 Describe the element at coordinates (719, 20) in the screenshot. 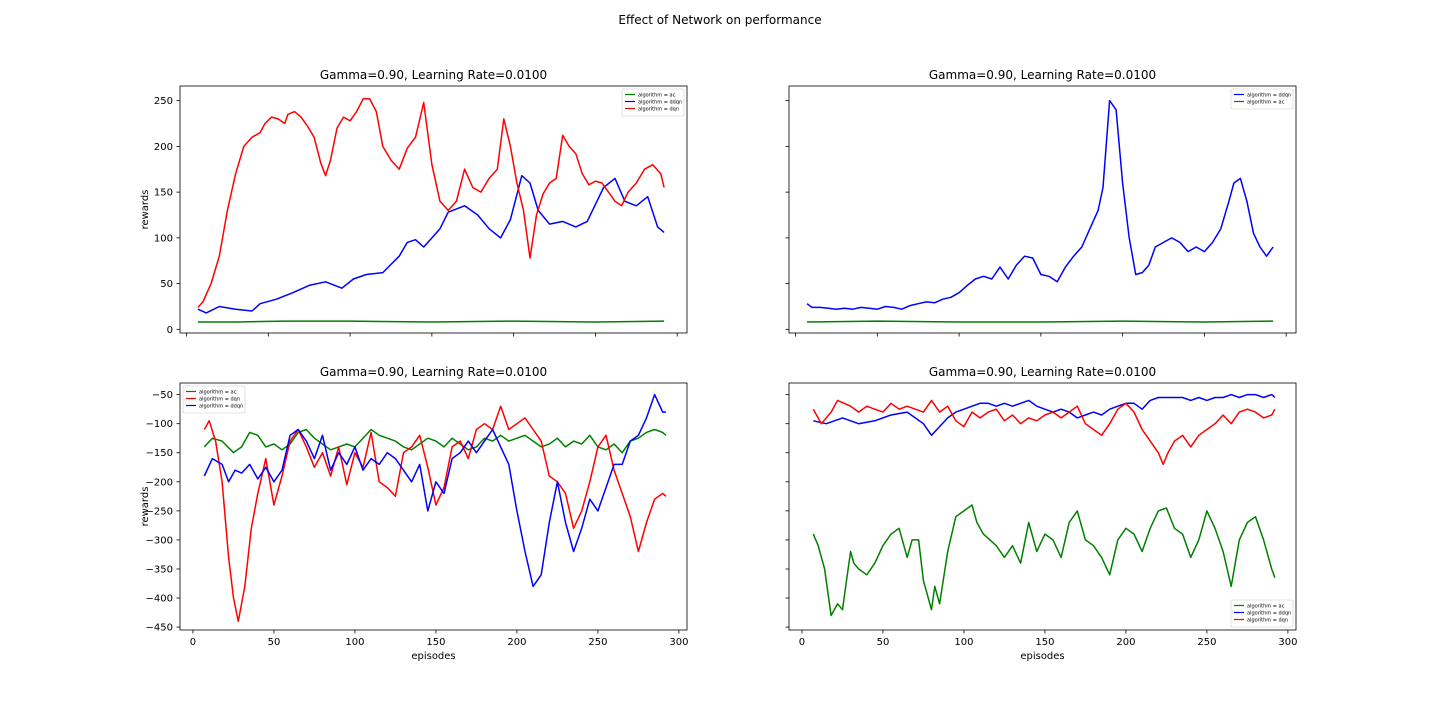

I see `figure-title: Effect of Network on performance` at that location.